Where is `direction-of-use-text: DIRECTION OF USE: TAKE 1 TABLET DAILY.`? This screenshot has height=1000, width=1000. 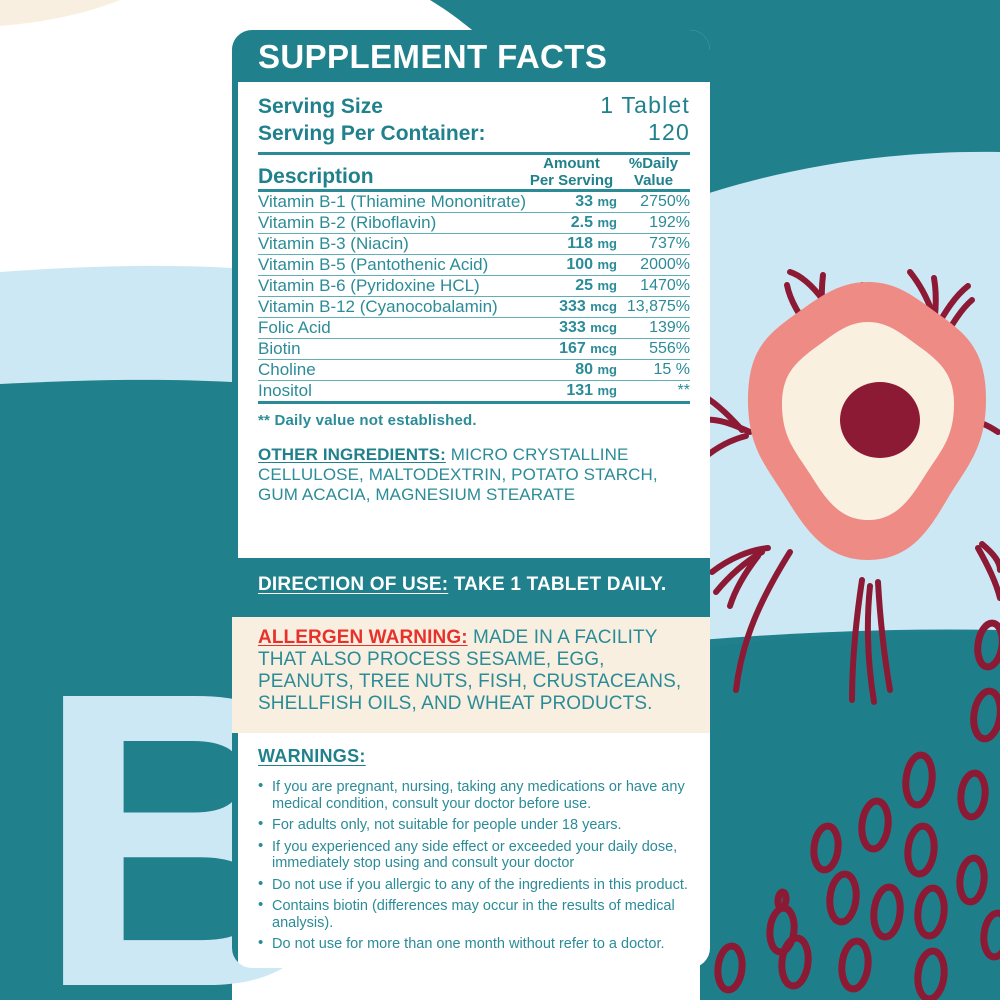
direction-of-use-text: DIRECTION OF USE: TAKE 1 TABLET DAILY. is located at coordinates (462, 585).